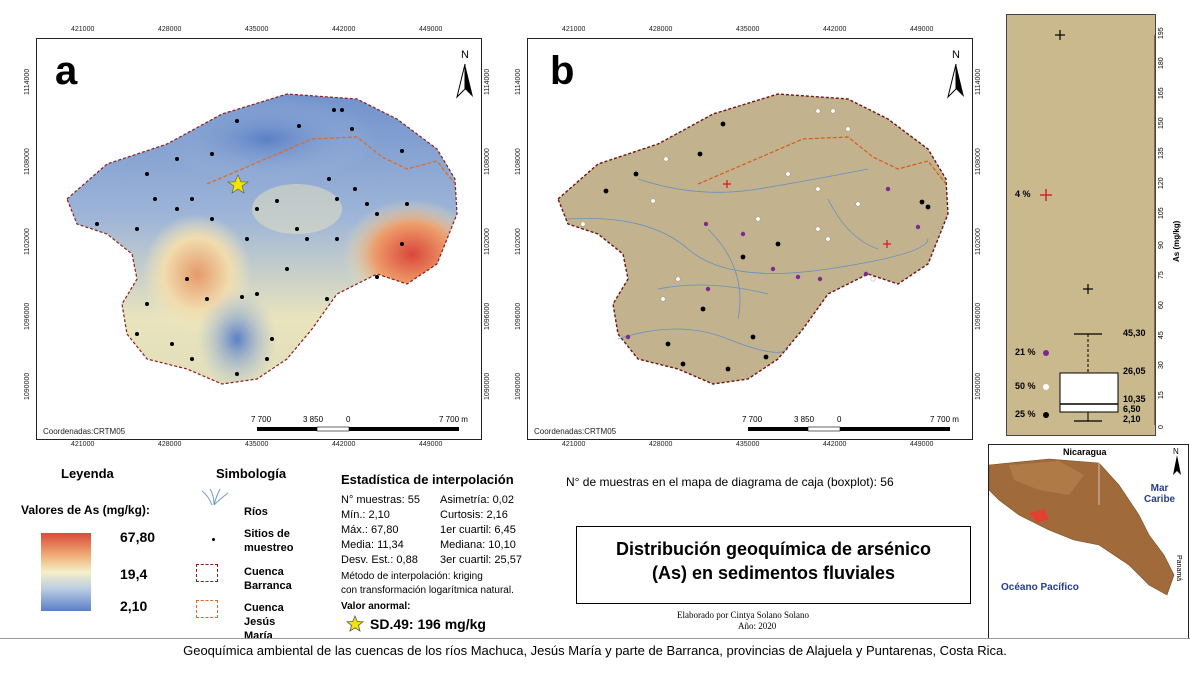 The width and height of the screenshot is (1190, 673). Describe the element at coordinates (355, 623) in the screenshot. I see `star-icon` at that location.